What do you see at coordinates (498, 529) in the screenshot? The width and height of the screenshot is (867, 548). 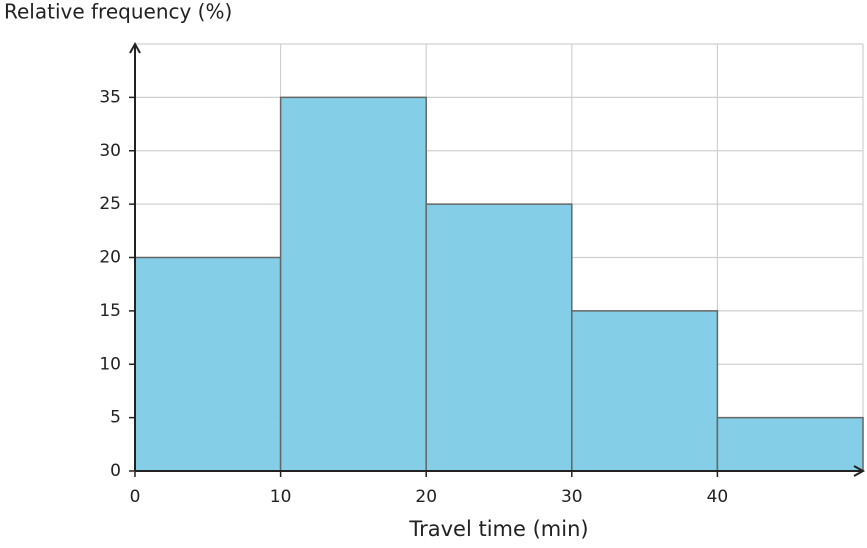 I see `x-axis-label: Travel time (min)` at bounding box center [498, 529].